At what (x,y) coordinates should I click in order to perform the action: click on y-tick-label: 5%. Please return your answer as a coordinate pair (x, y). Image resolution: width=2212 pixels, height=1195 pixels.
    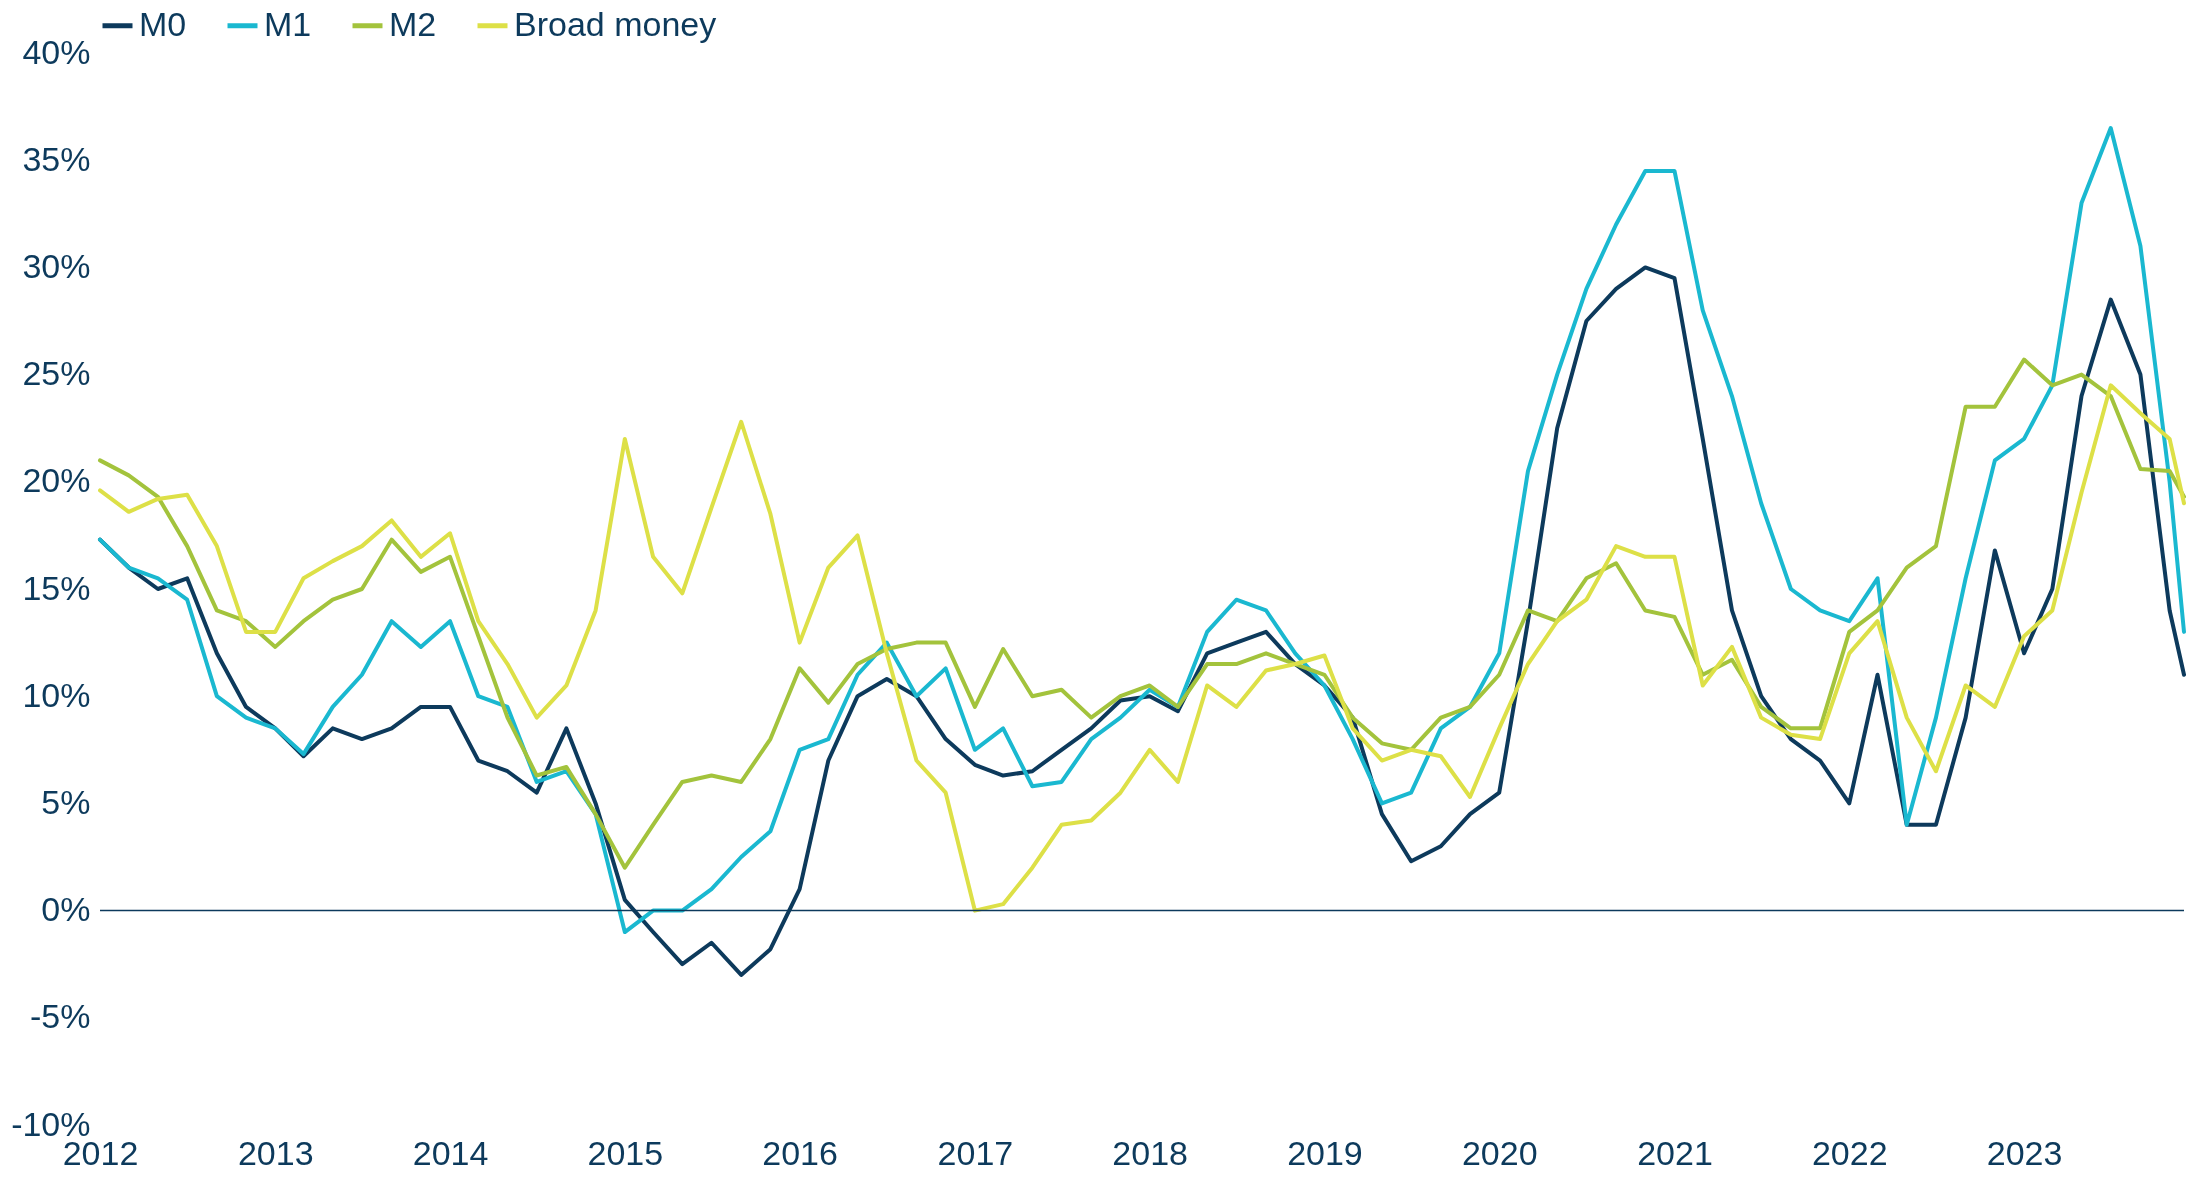
    Looking at the image, I should click on (66, 801).